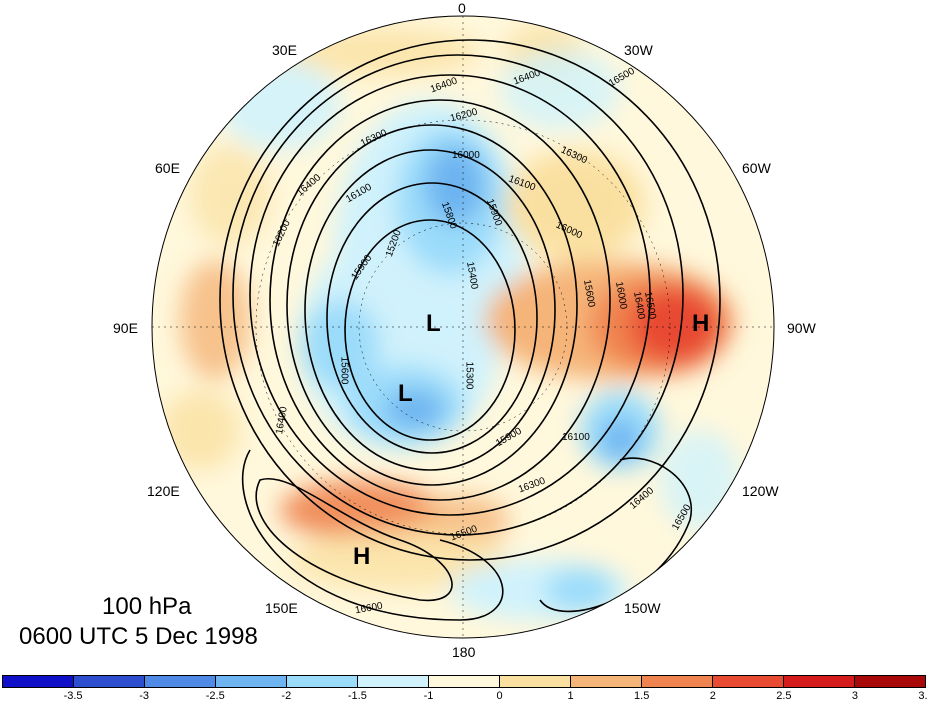 The width and height of the screenshot is (928, 702). What do you see at coordinates (163, 491) in the screenshot?
I see `longitude-label: 120E` at bounding box center [163, 491].